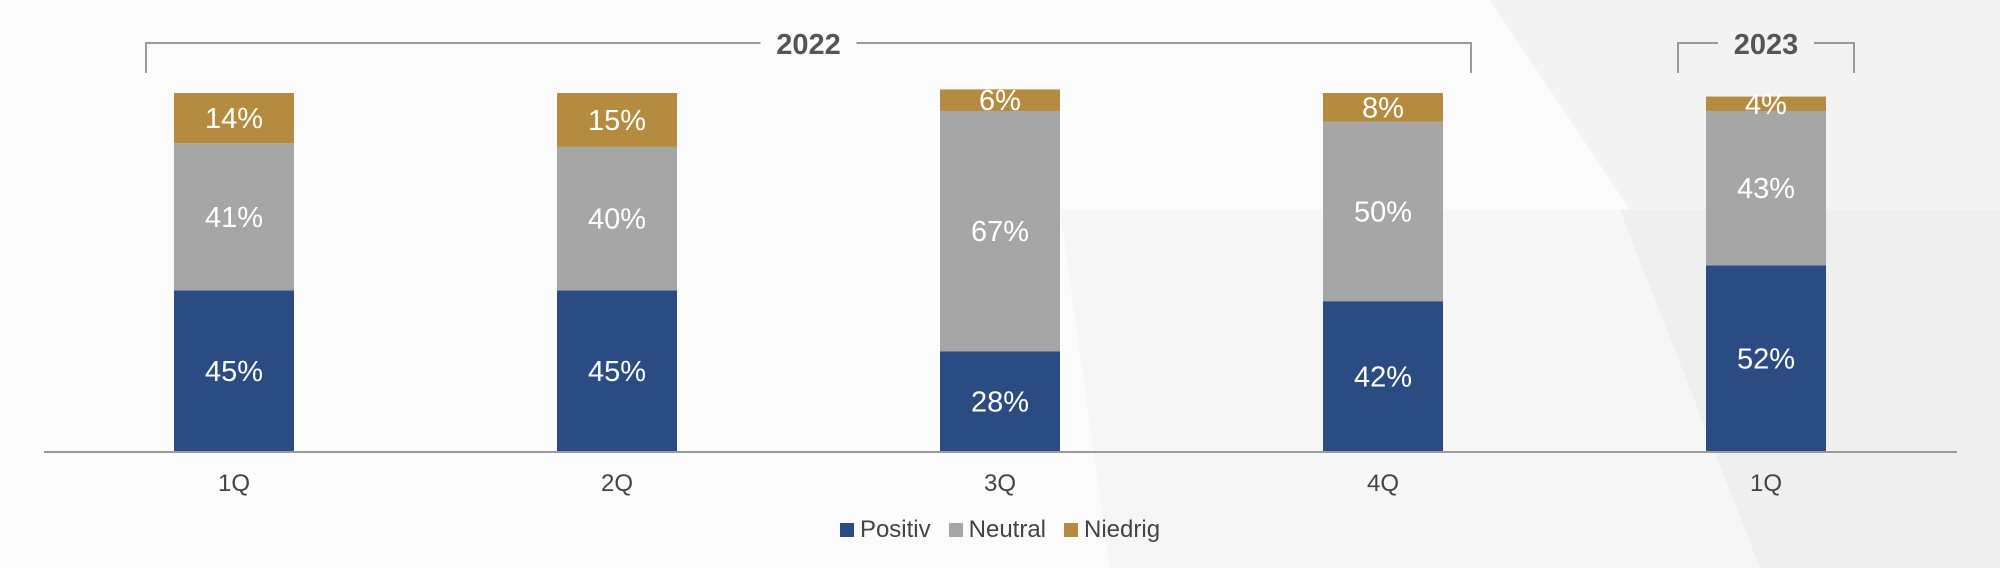  Describe the element at coordinates (1766, 45) in the screenshot. I see `group-label-2023: 2023` at that location.